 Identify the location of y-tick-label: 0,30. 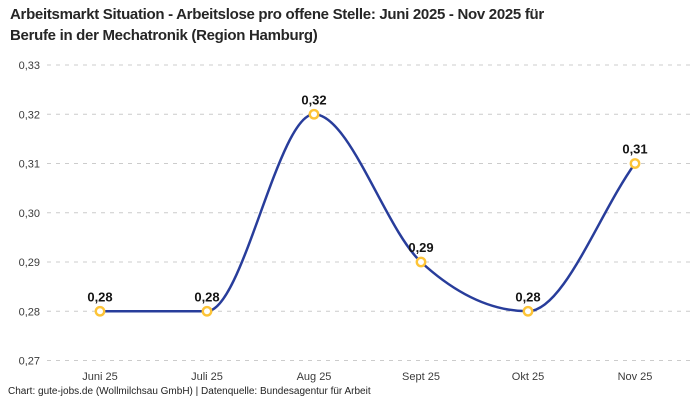
(29, 214).